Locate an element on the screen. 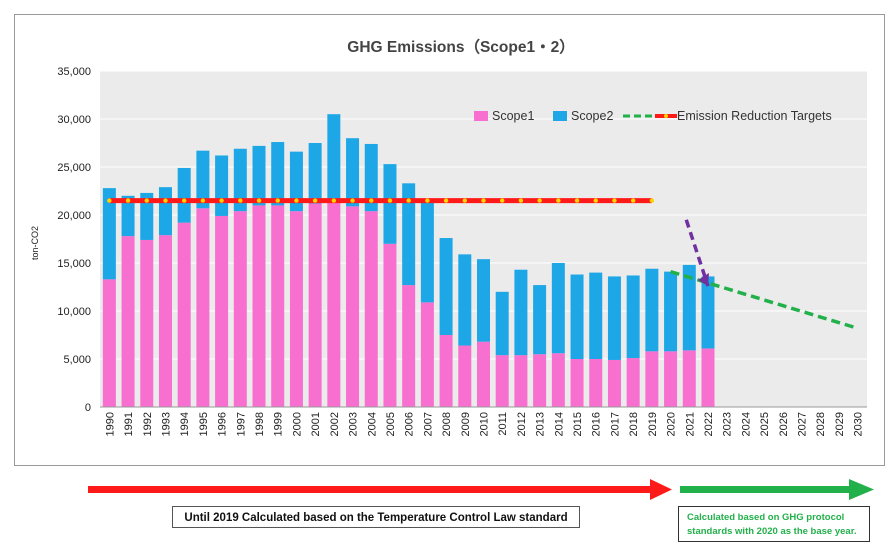 The image size is (896, 559). x-tick-label: 2026 is located at coordinates (784, 424).